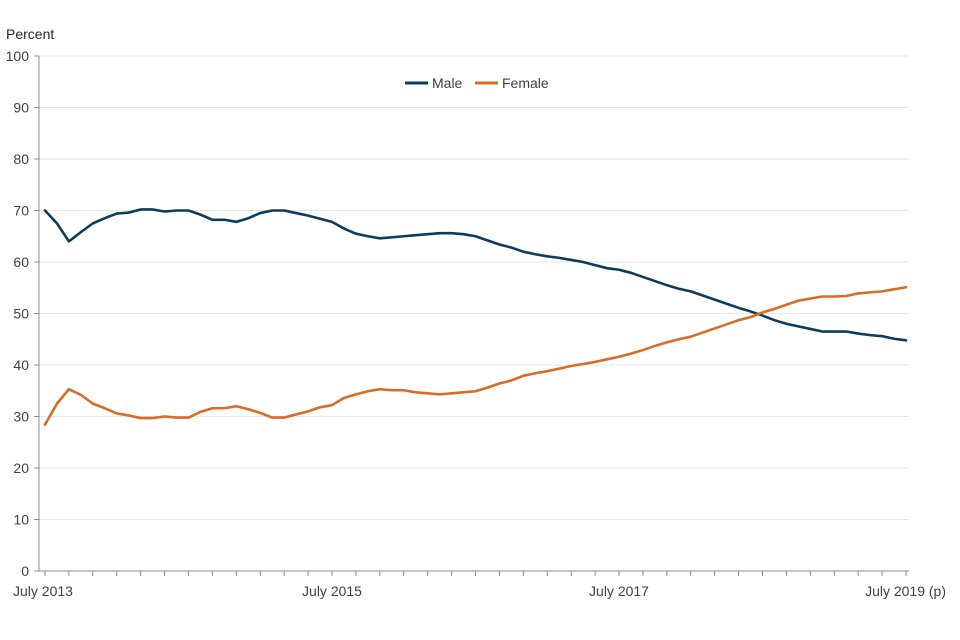 The width and height of the screenshot is (960, 640). I want to click on y-tick-label: 70, so click(21, 211).